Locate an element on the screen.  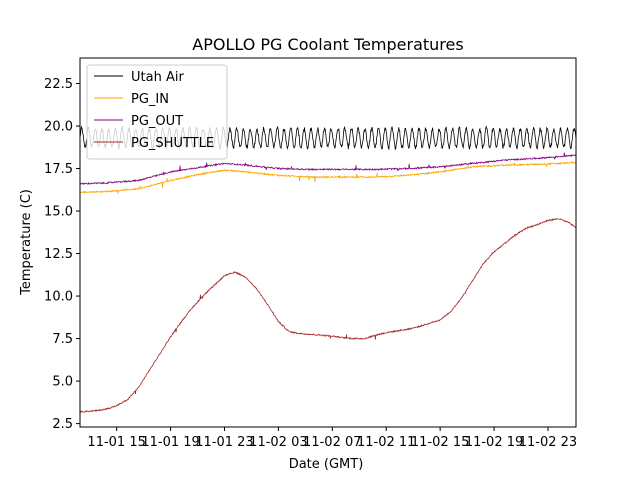
y-tick-label: 2.5 is located at coordinates (62, 424).